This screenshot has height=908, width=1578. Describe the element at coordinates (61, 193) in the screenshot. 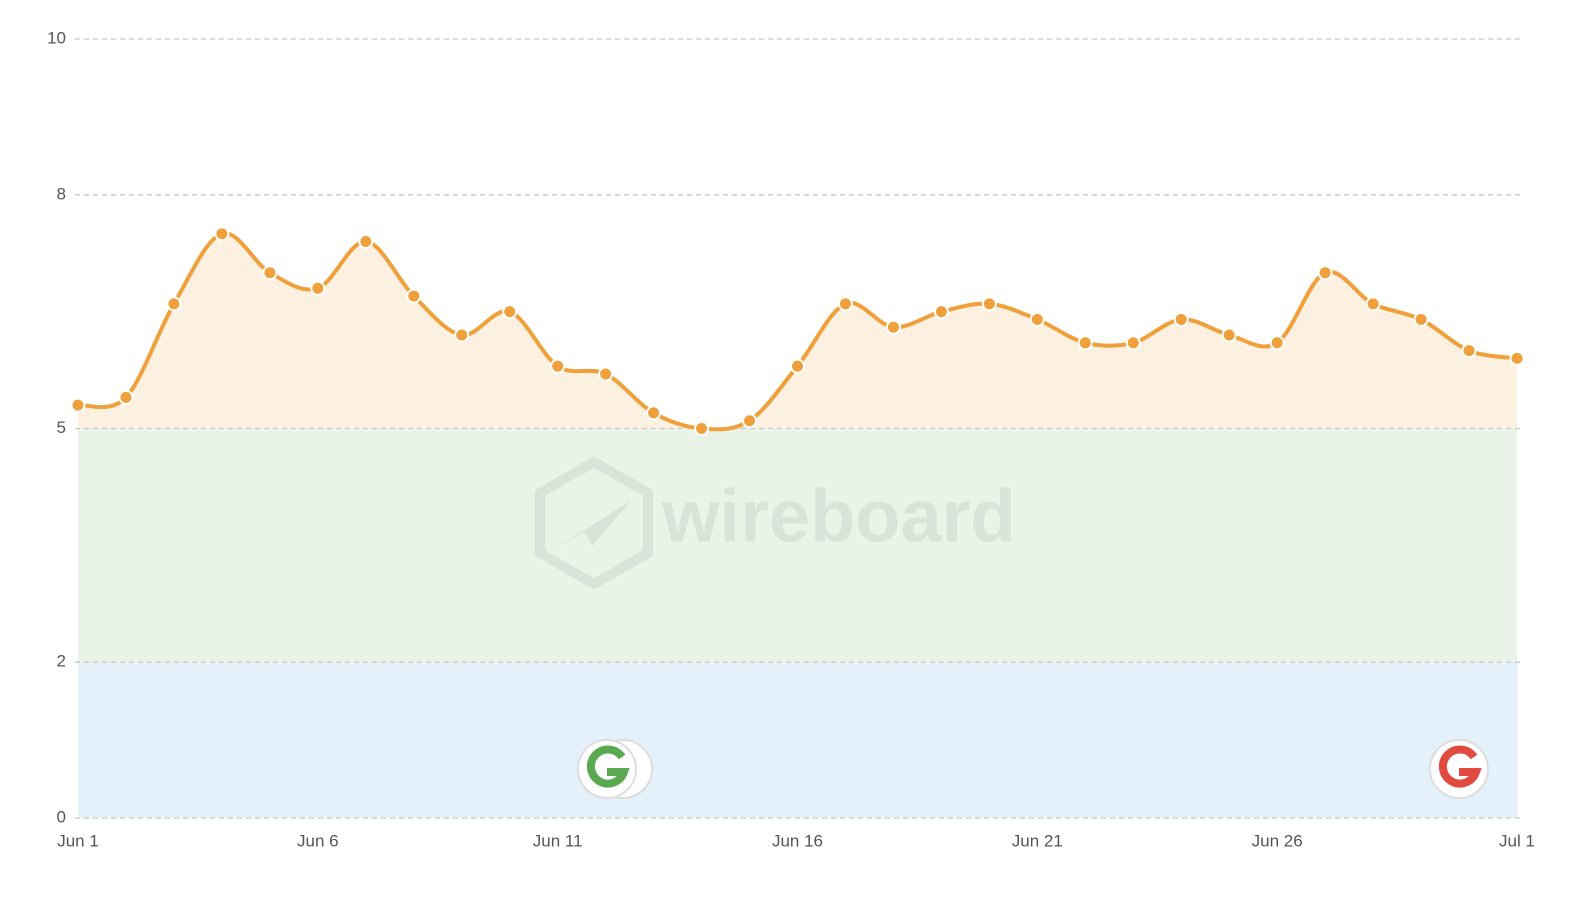

I see `y-tick-label: 8` at that location.